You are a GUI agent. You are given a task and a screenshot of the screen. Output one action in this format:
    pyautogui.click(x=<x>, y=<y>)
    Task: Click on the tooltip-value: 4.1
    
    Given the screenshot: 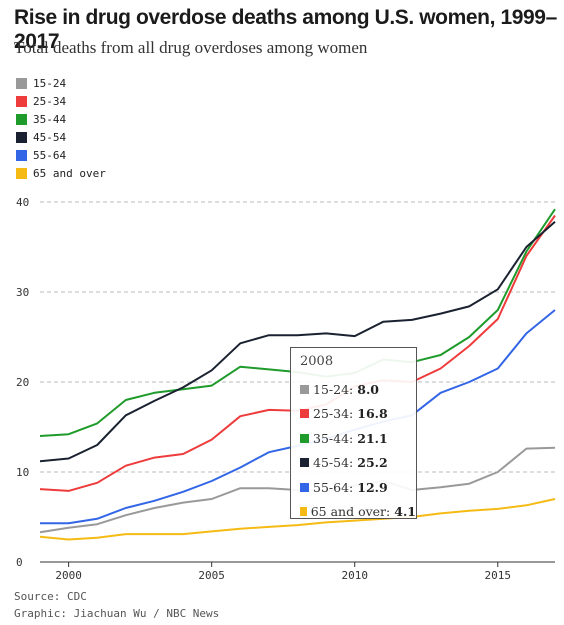 What is the action you would take?
    pyautogui.click(x=405, y=512)
    